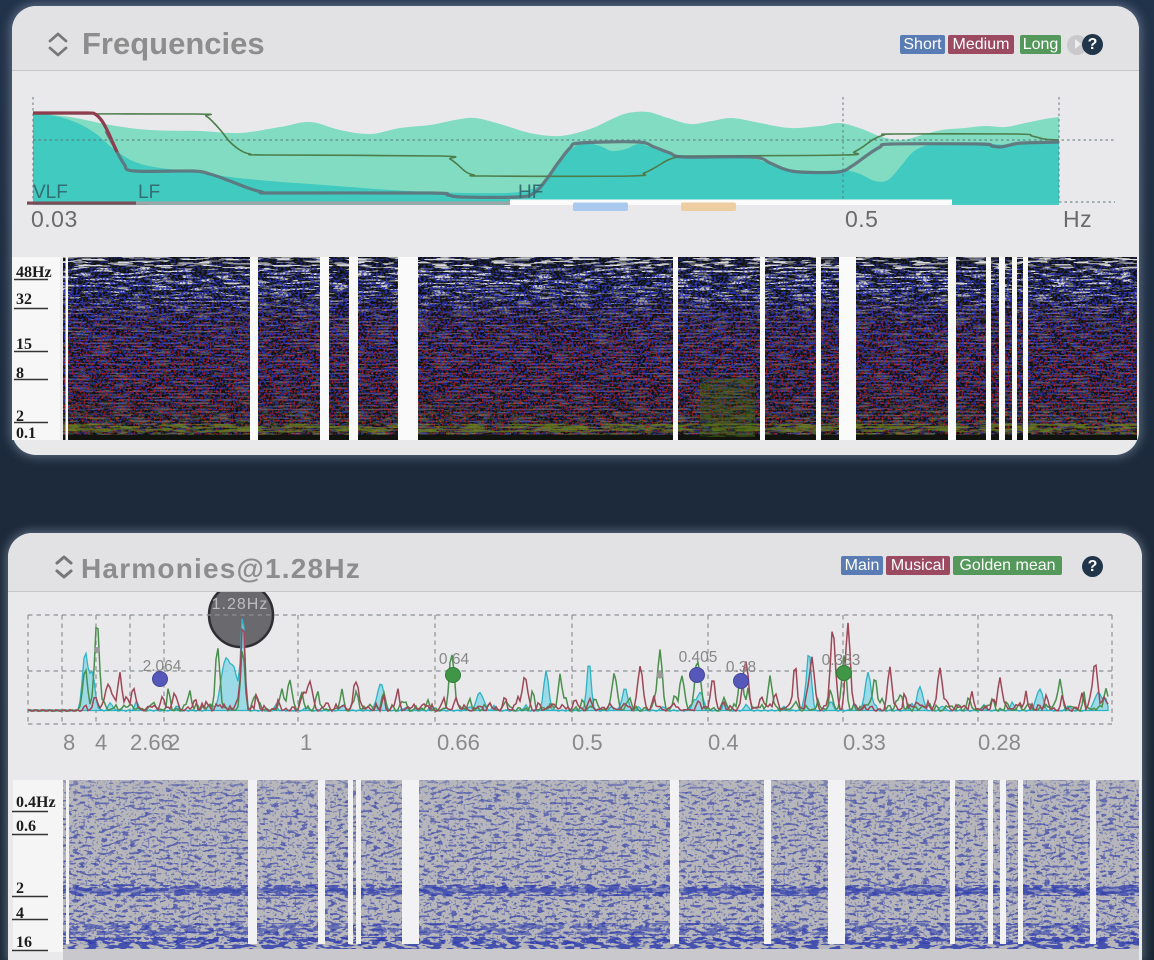 The width and height of the screenshot is (1154, 960). What do you see at coordinates (54, 219) in the screenshot?
I see `svg-text: 0.03` at bounding box center [54, 219].